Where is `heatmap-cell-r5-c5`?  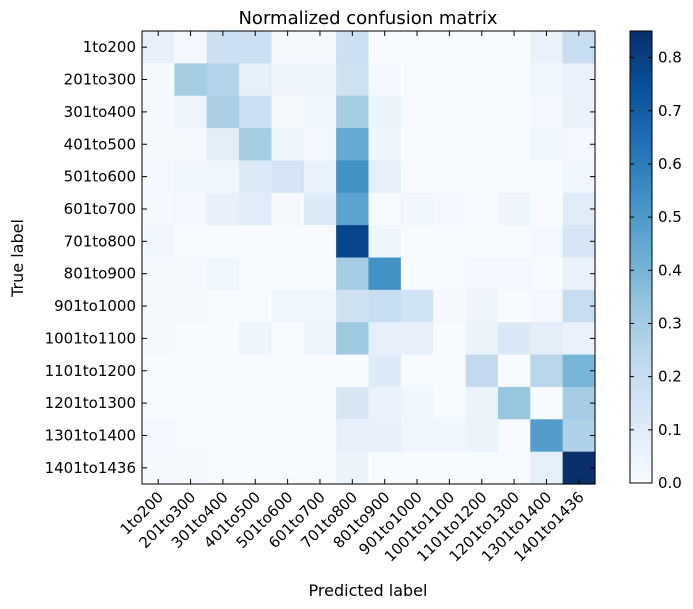
heatmap-cell-r5-c5 is located at coordinates (320, 209).